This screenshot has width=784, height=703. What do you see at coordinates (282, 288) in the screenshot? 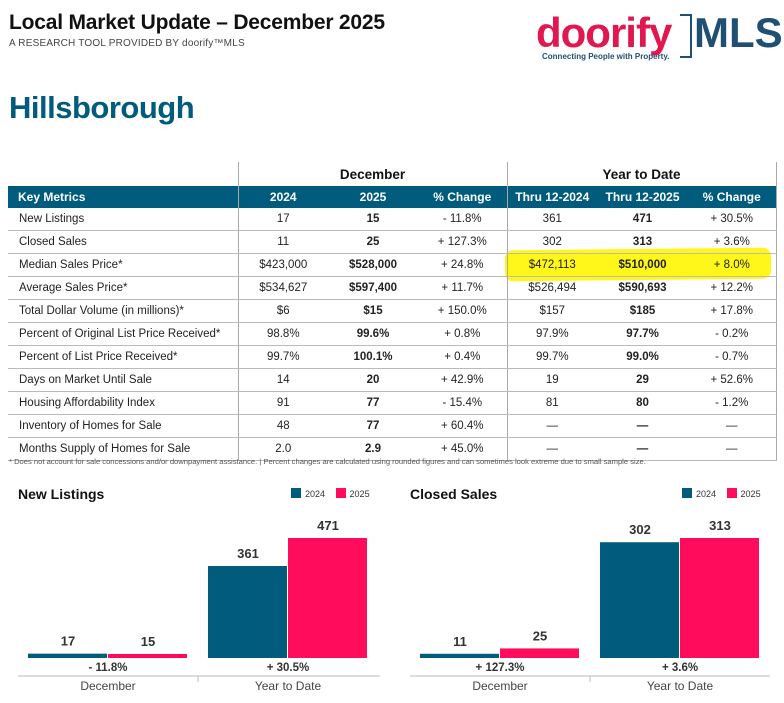
I see `dec-2024-value: $534,627` at bounding box center [282, 288].